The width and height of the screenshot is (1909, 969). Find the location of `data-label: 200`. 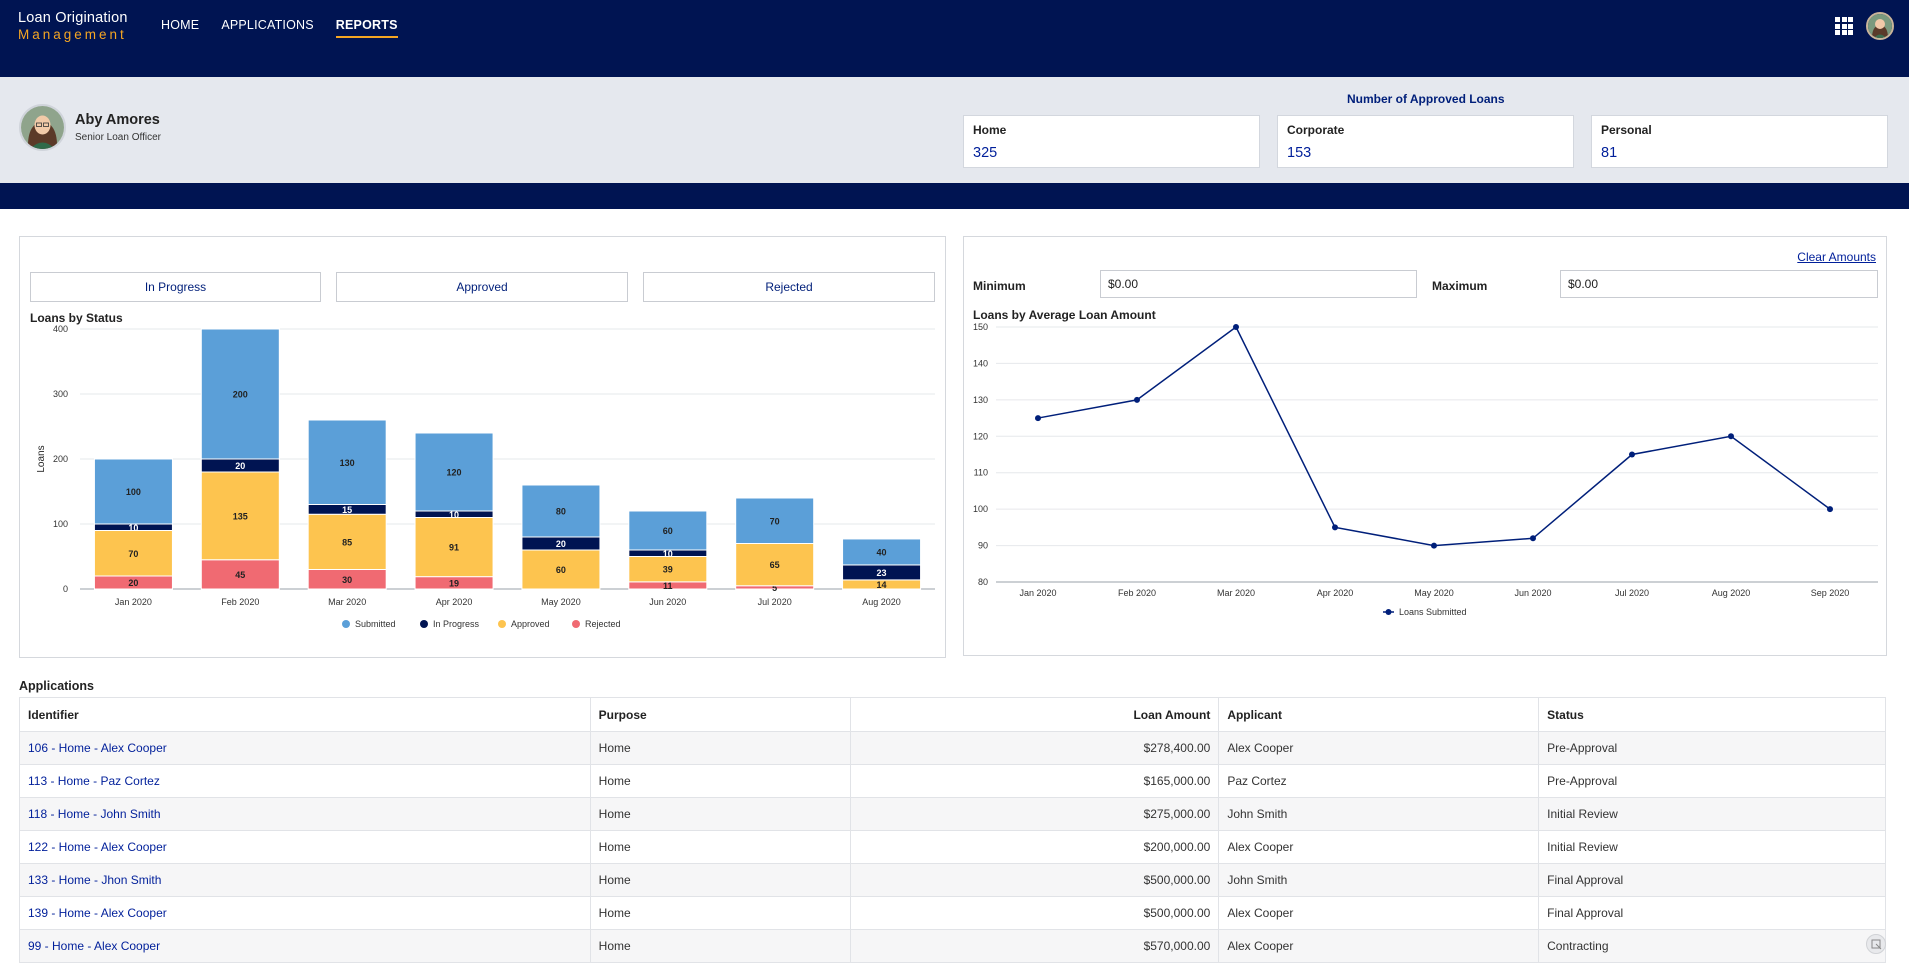

data-label: 200 is located at coordinates (240, 395).